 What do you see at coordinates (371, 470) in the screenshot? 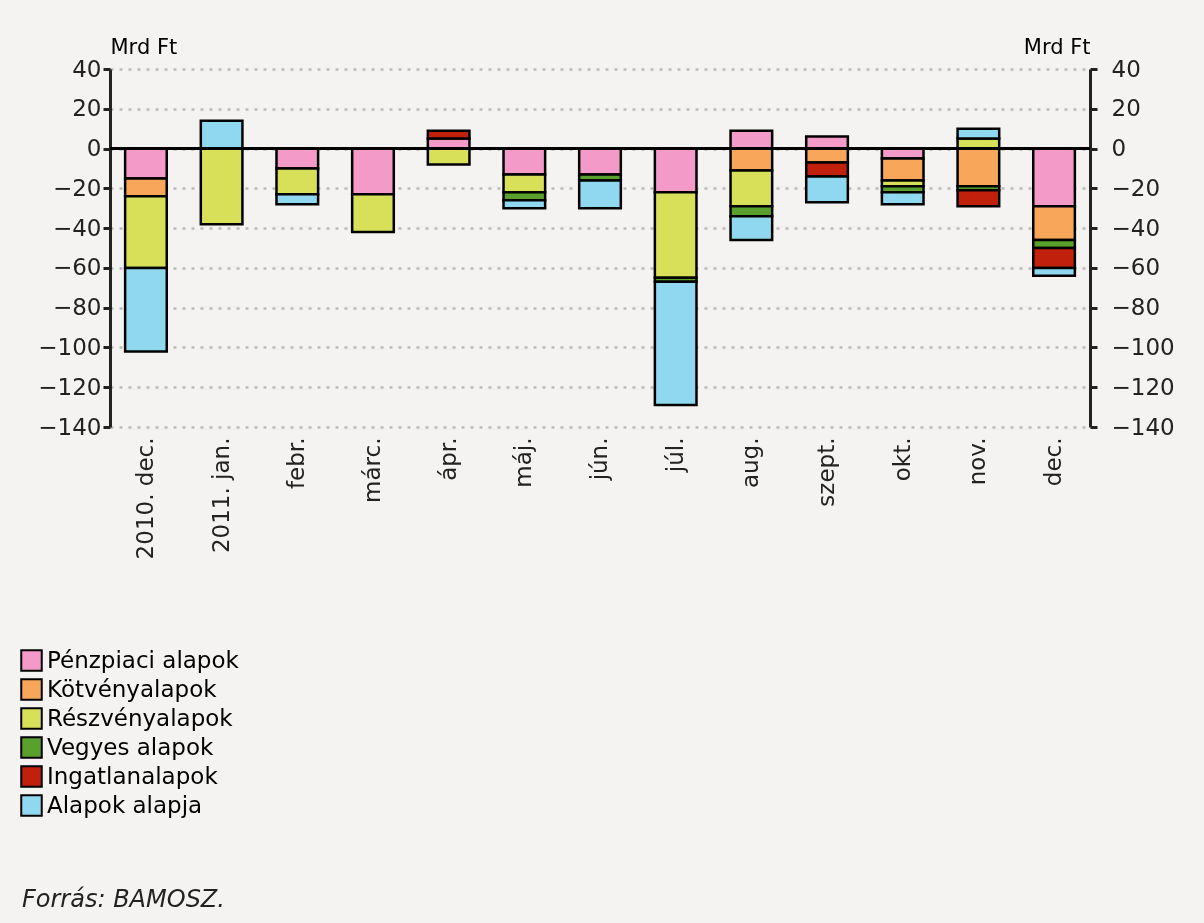
I see `x-tick-label: márc.` at bounding box center [371, 470].